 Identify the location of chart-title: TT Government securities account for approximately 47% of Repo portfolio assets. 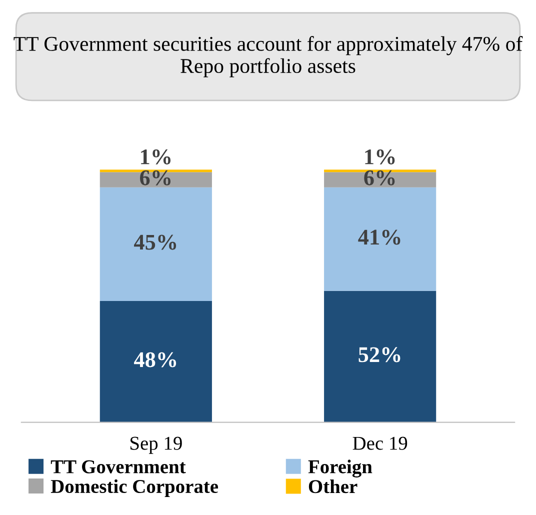
(268, 57).